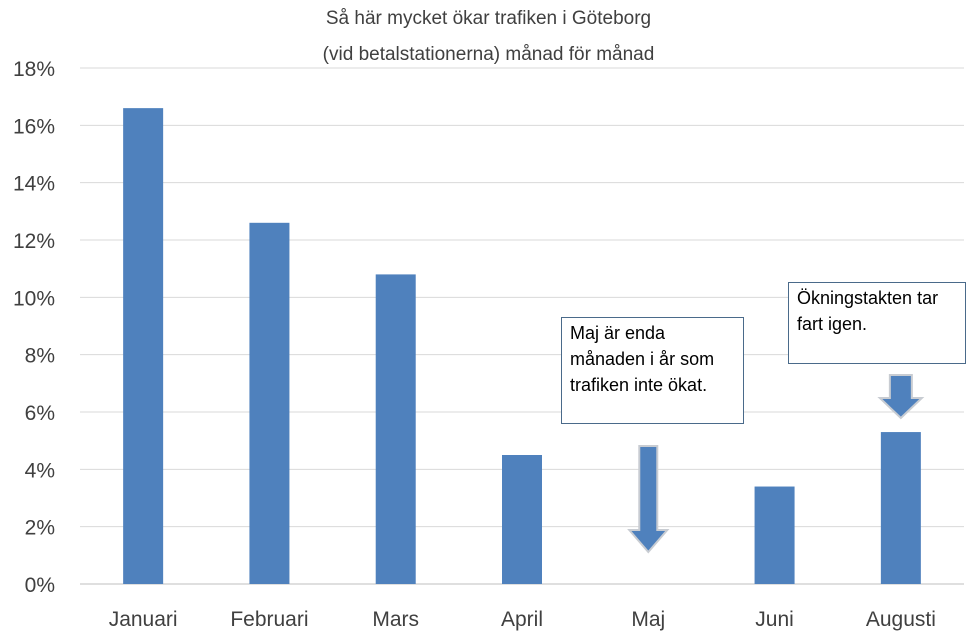 This screenshot has height=639, width=977. Describe the element at coordinates (901, 619) in the screenshot. I see `x-tick-label: Augusti` at that location.